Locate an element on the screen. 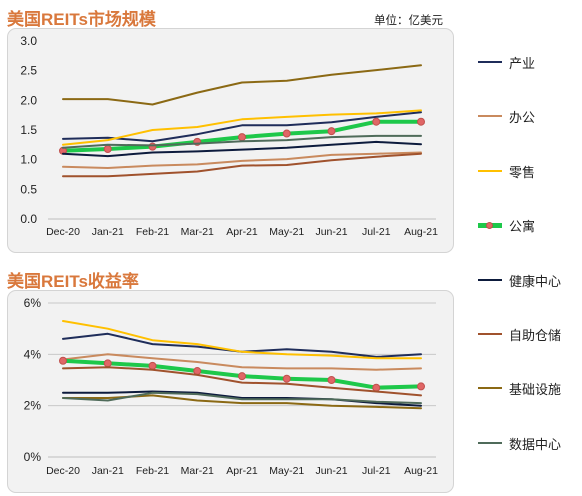 The width and height of the screenshot is (582, 496). legend-label: 公寓 is located at coordinates (522, 226).